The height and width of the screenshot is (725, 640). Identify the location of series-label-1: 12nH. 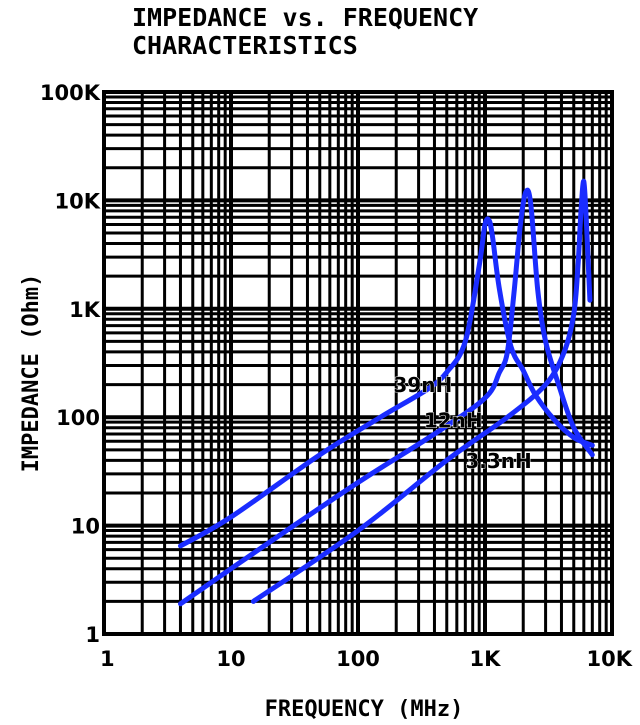
(453, 421).